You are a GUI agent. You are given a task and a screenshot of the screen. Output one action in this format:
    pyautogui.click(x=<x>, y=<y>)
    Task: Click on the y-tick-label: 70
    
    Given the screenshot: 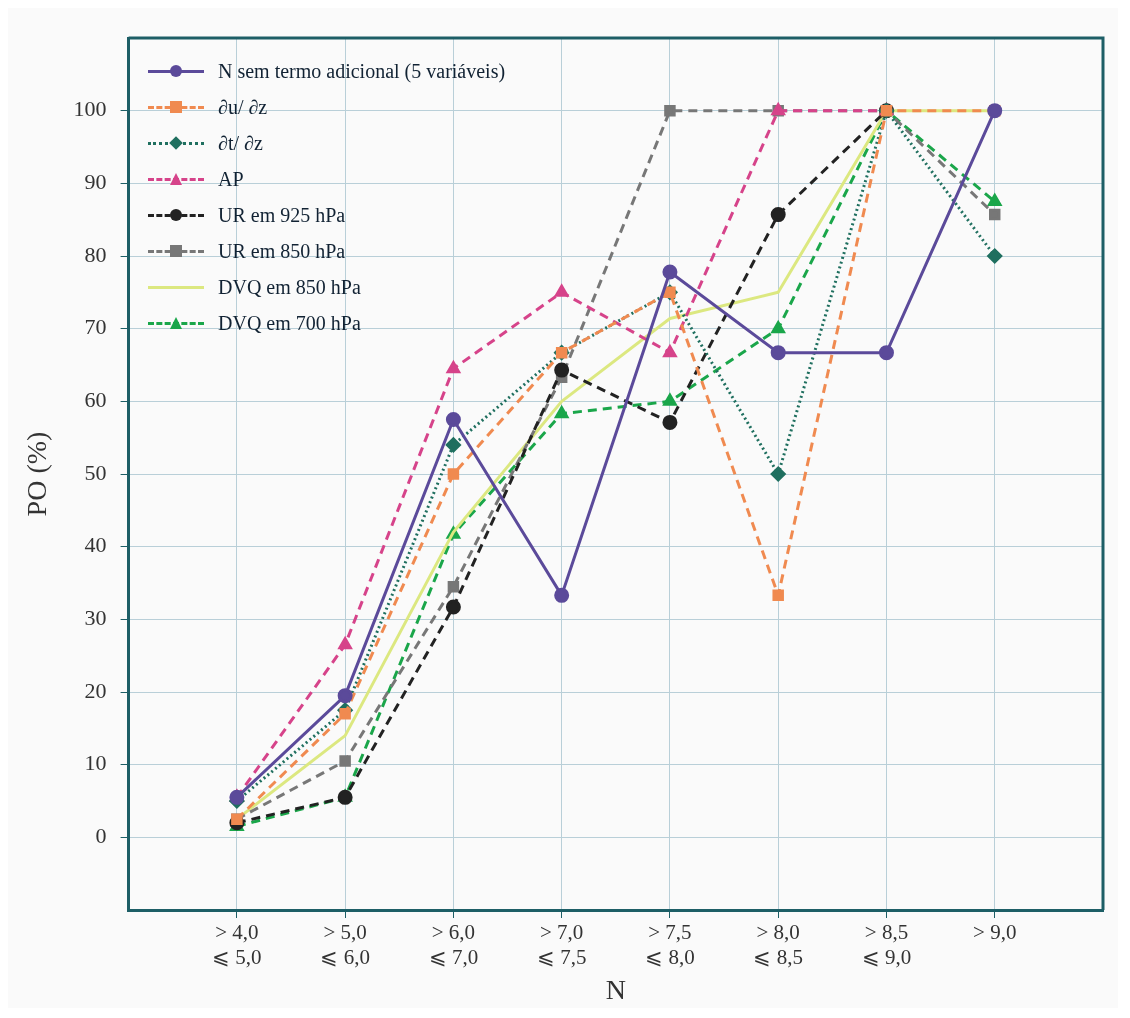 What is the action you would take?
    pyautogui.click(x=95, y=327)
    